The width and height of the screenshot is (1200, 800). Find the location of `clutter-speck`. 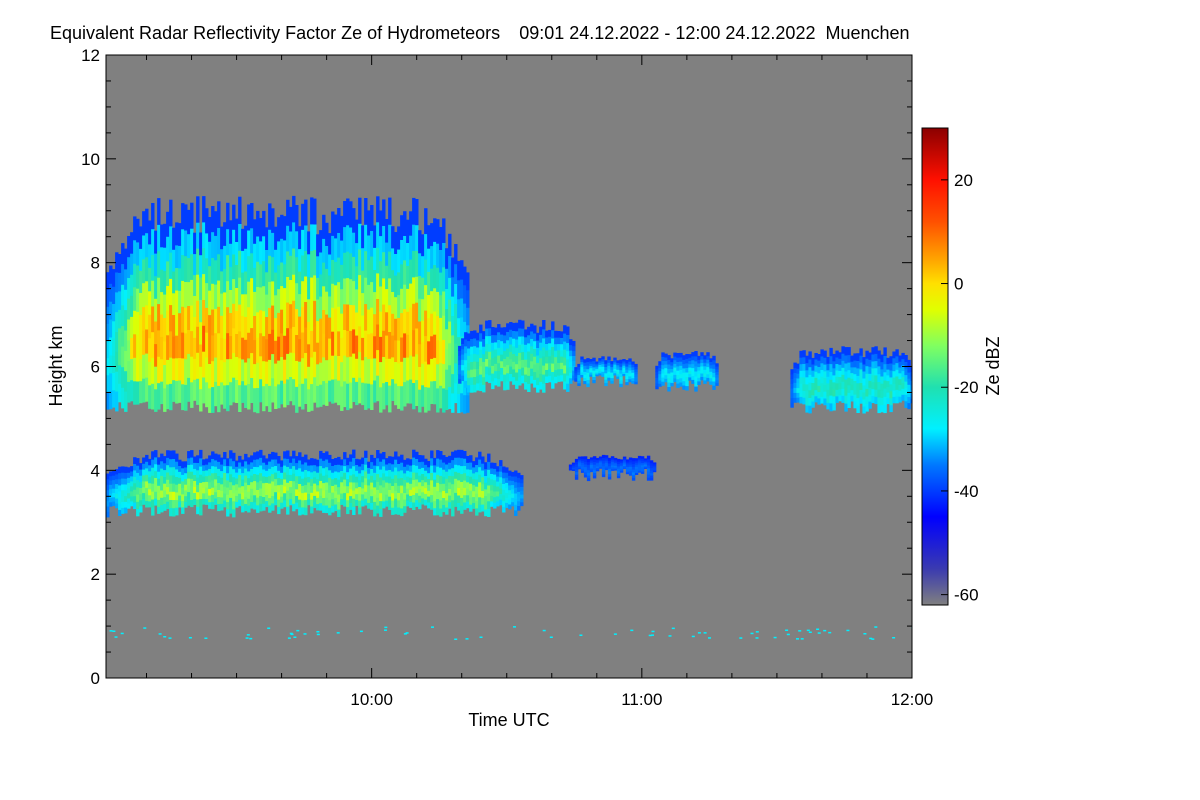

clutter-speck is located at coordinates (699, 633).